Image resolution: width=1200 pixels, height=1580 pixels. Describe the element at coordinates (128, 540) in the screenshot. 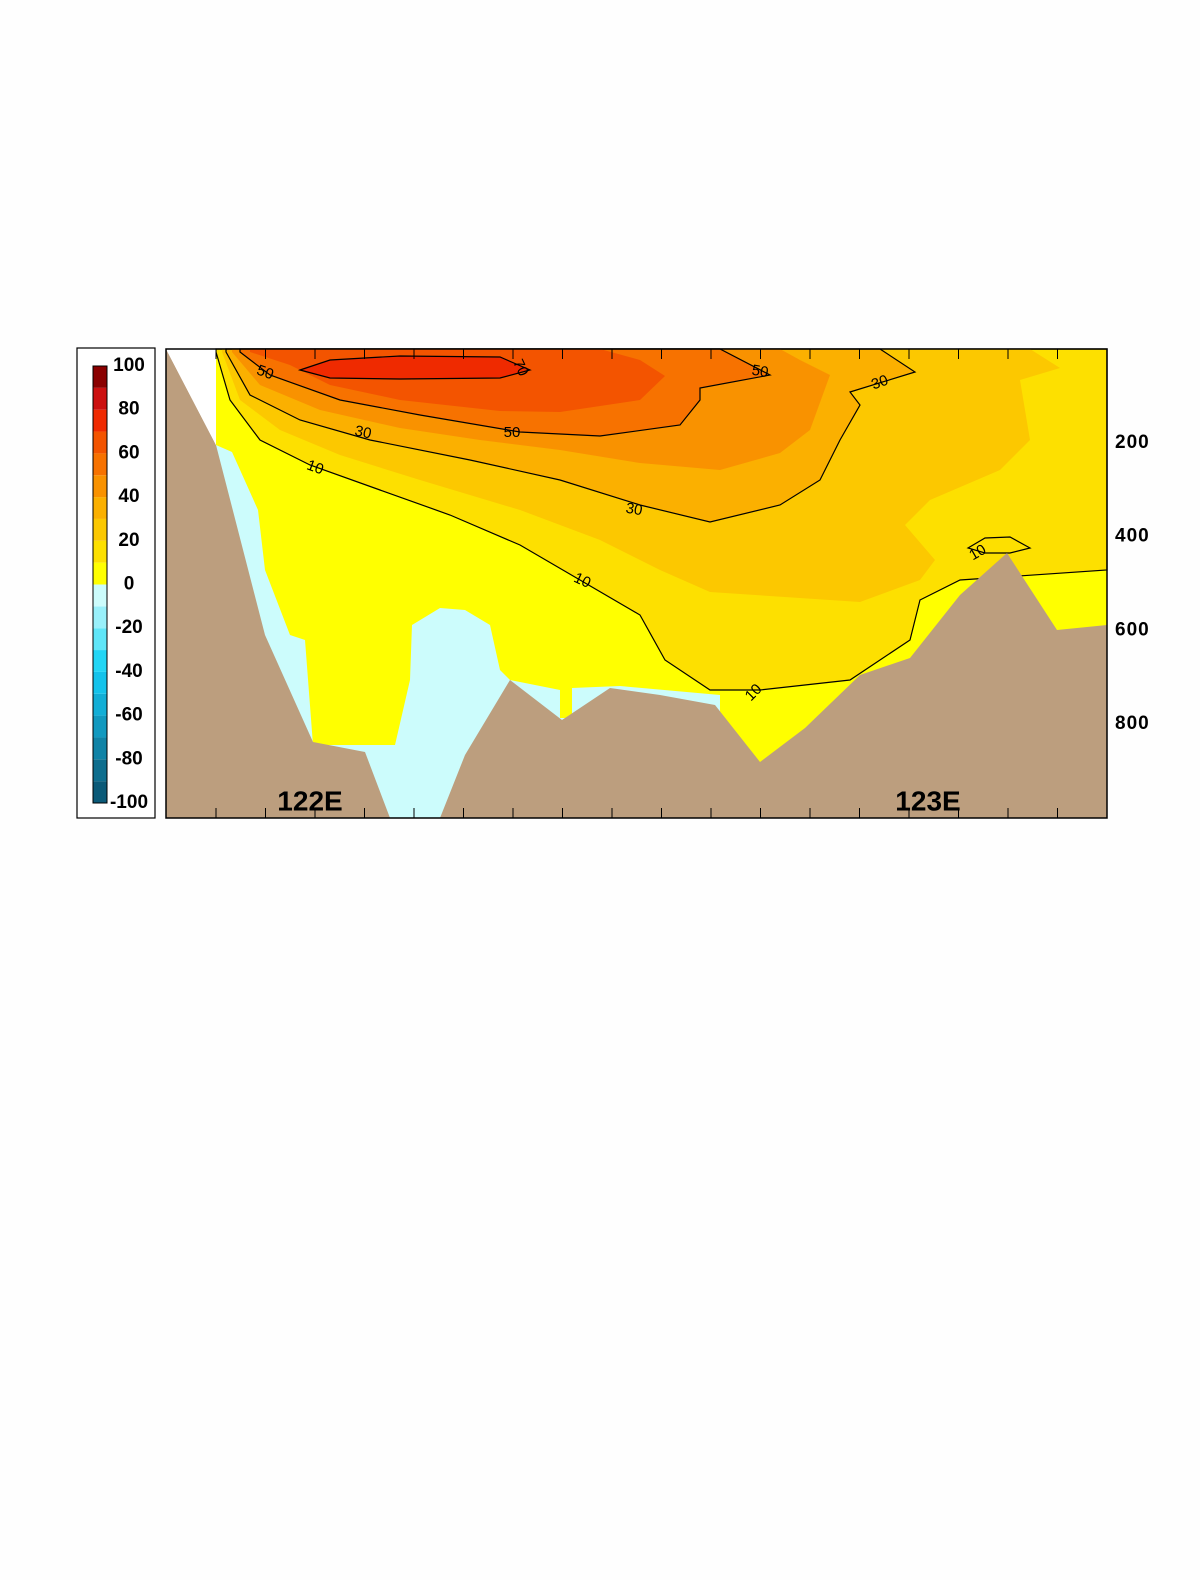

I see `colorbar-tick-label: 20` at that location.